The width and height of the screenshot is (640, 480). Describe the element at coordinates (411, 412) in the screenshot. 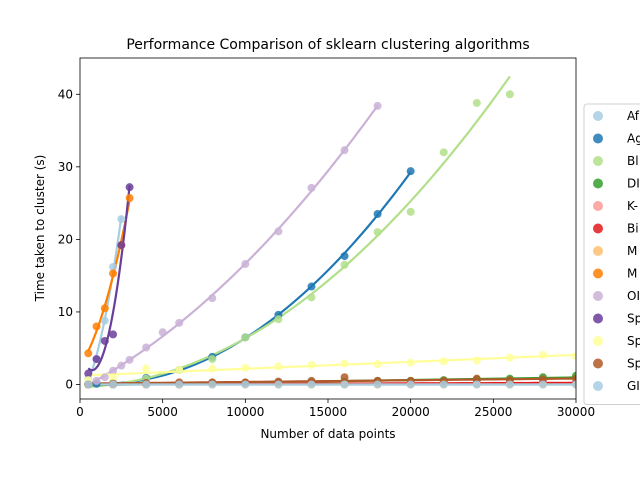

I see `x-tick-label: 20000` at that location.